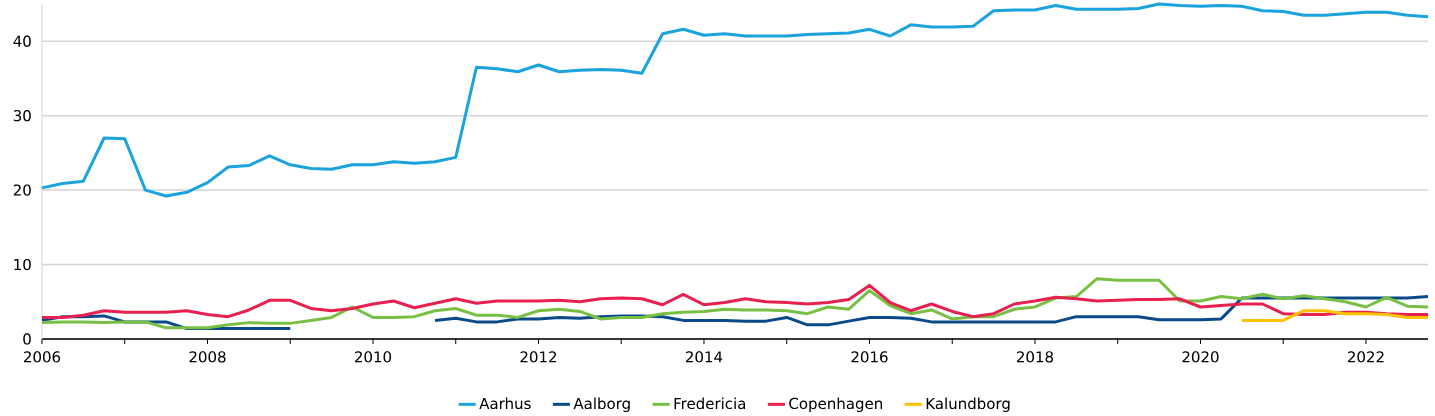 Image resolution: width=1435 pixels, height=416 pixels. What do you see at coordinates (22, 41) in the screenshot?
I see `y-tick-label: 40` at bounding box center [22, 41].